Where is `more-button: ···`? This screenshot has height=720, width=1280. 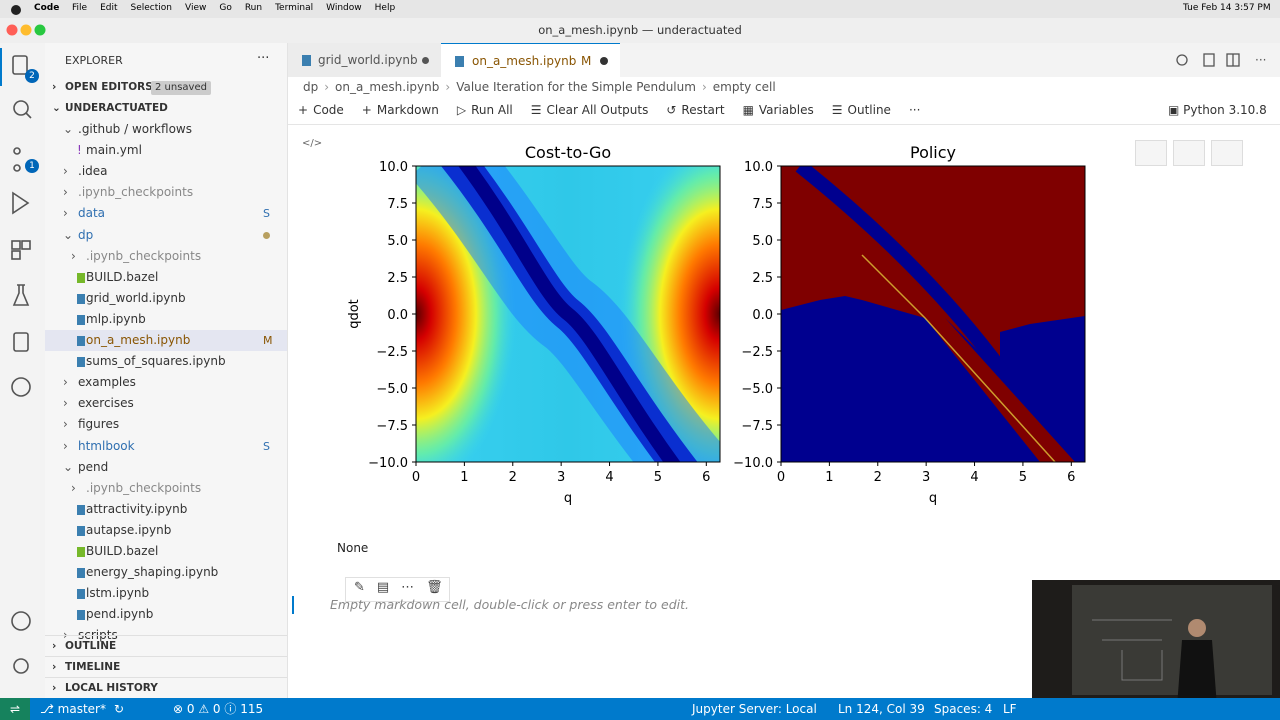
more-button: ··· is located at coordinates (263, 58).